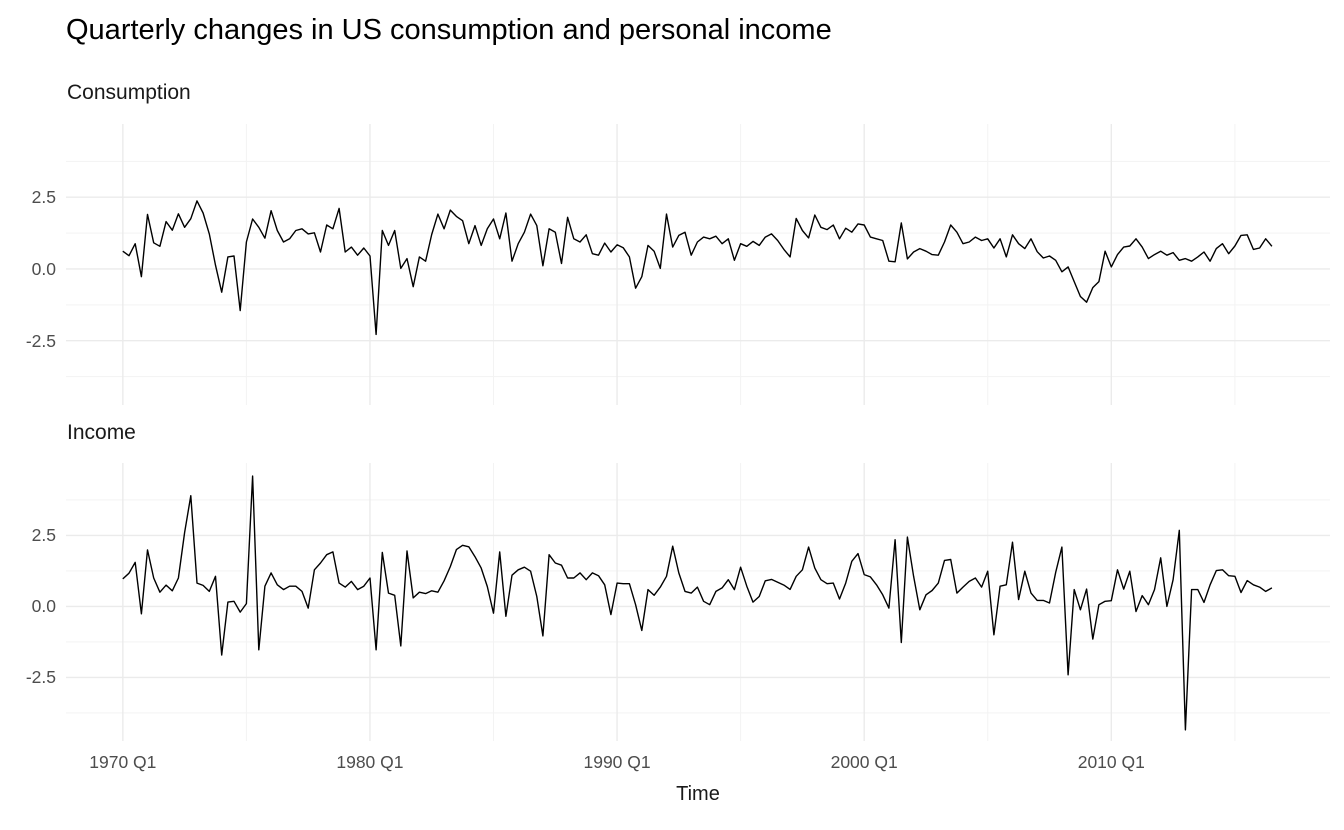 The height and width of the screenshot is (830, 1344). What do you see at coordinates (1111, 762) in the screenshot?
I see `x-tick-label: 2010 Q1` at bounding box center [1111, 762].